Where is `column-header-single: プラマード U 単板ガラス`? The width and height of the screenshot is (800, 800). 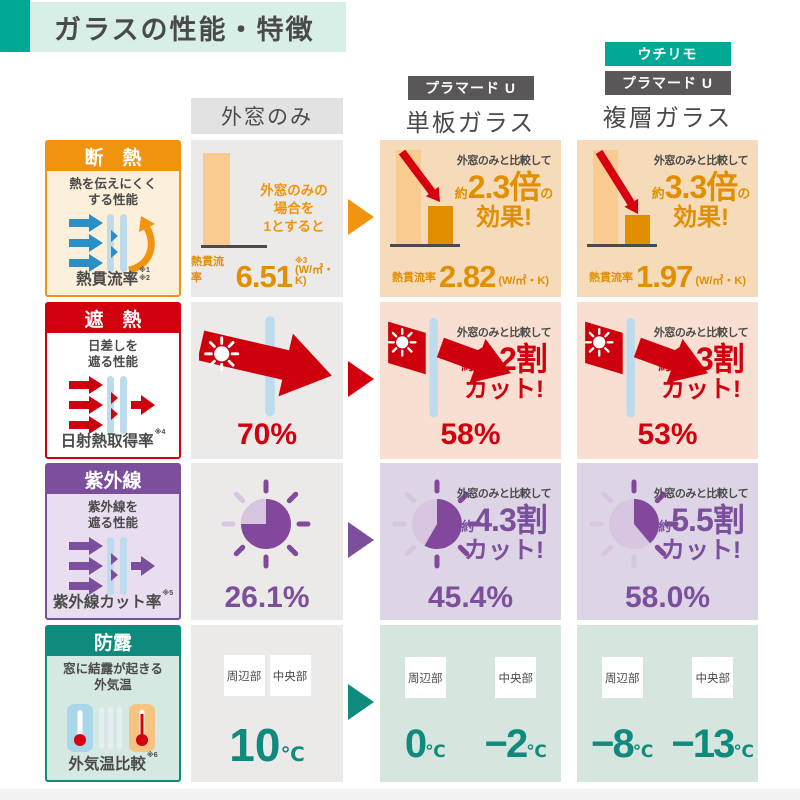
column-header-single: プラマード U 単板ガラス is located at coordinates (470, 107).